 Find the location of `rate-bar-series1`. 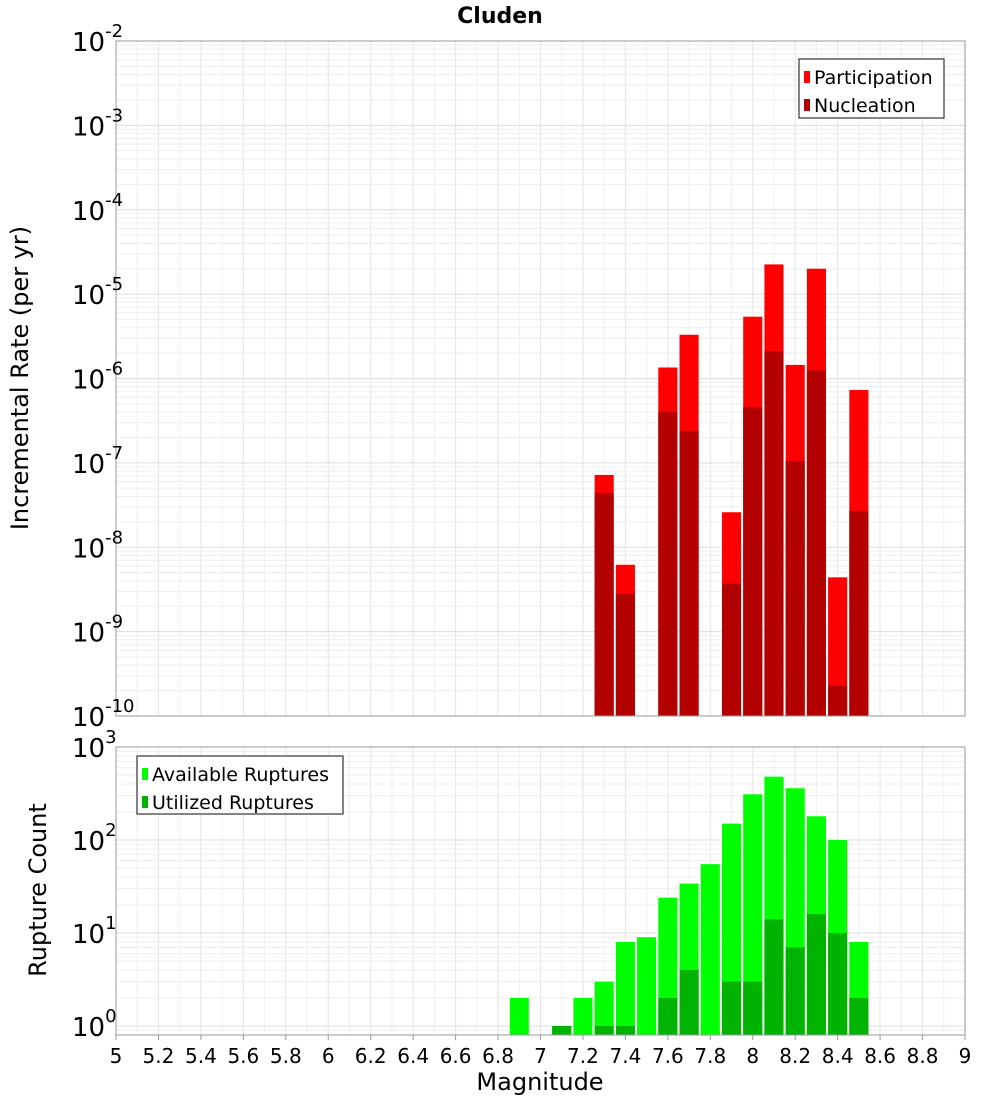

rate-bar-series1 is located at coordinates (838, 646).